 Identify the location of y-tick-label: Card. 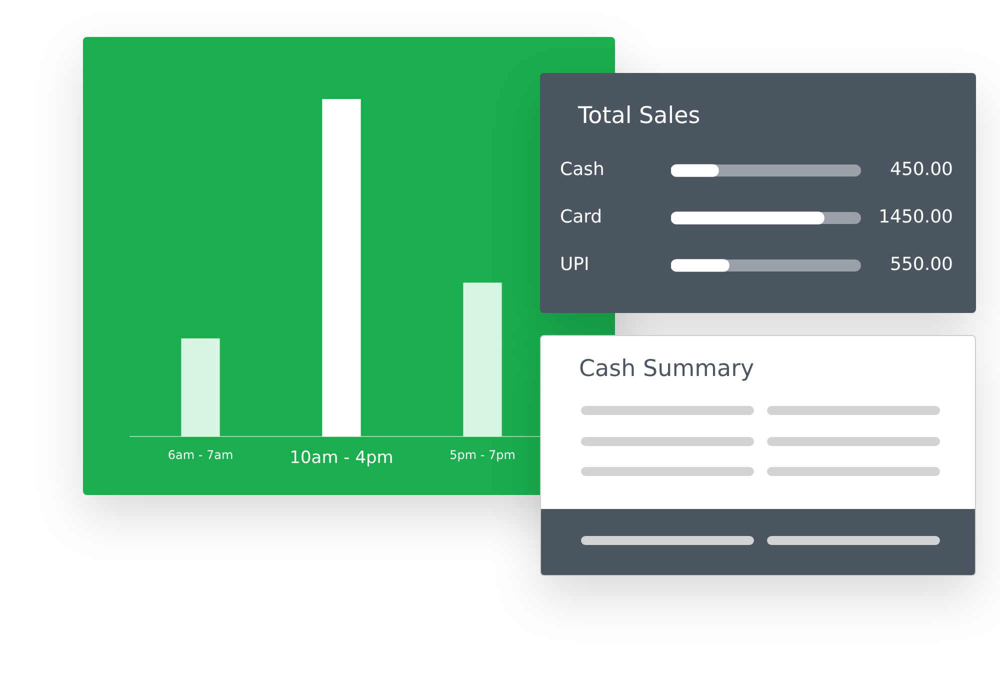
(581, 217).